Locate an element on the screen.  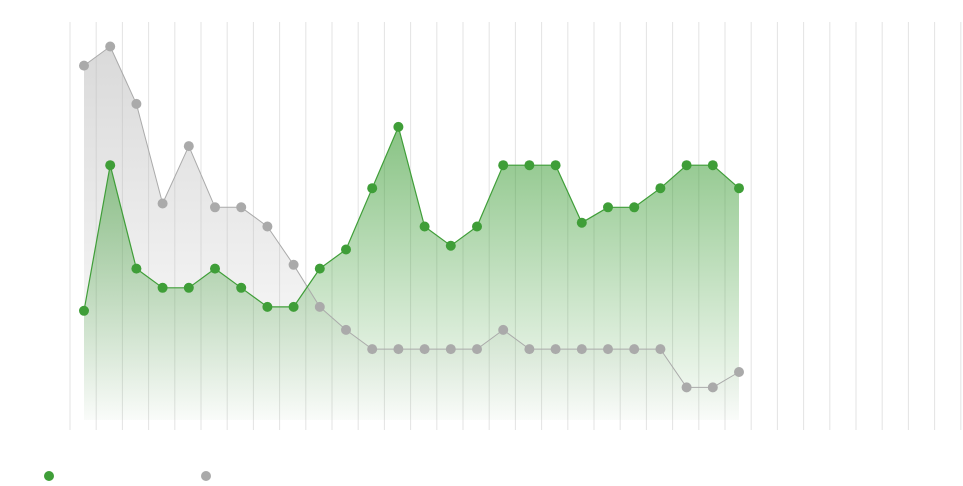
legend is located at coordinates (127, 476).